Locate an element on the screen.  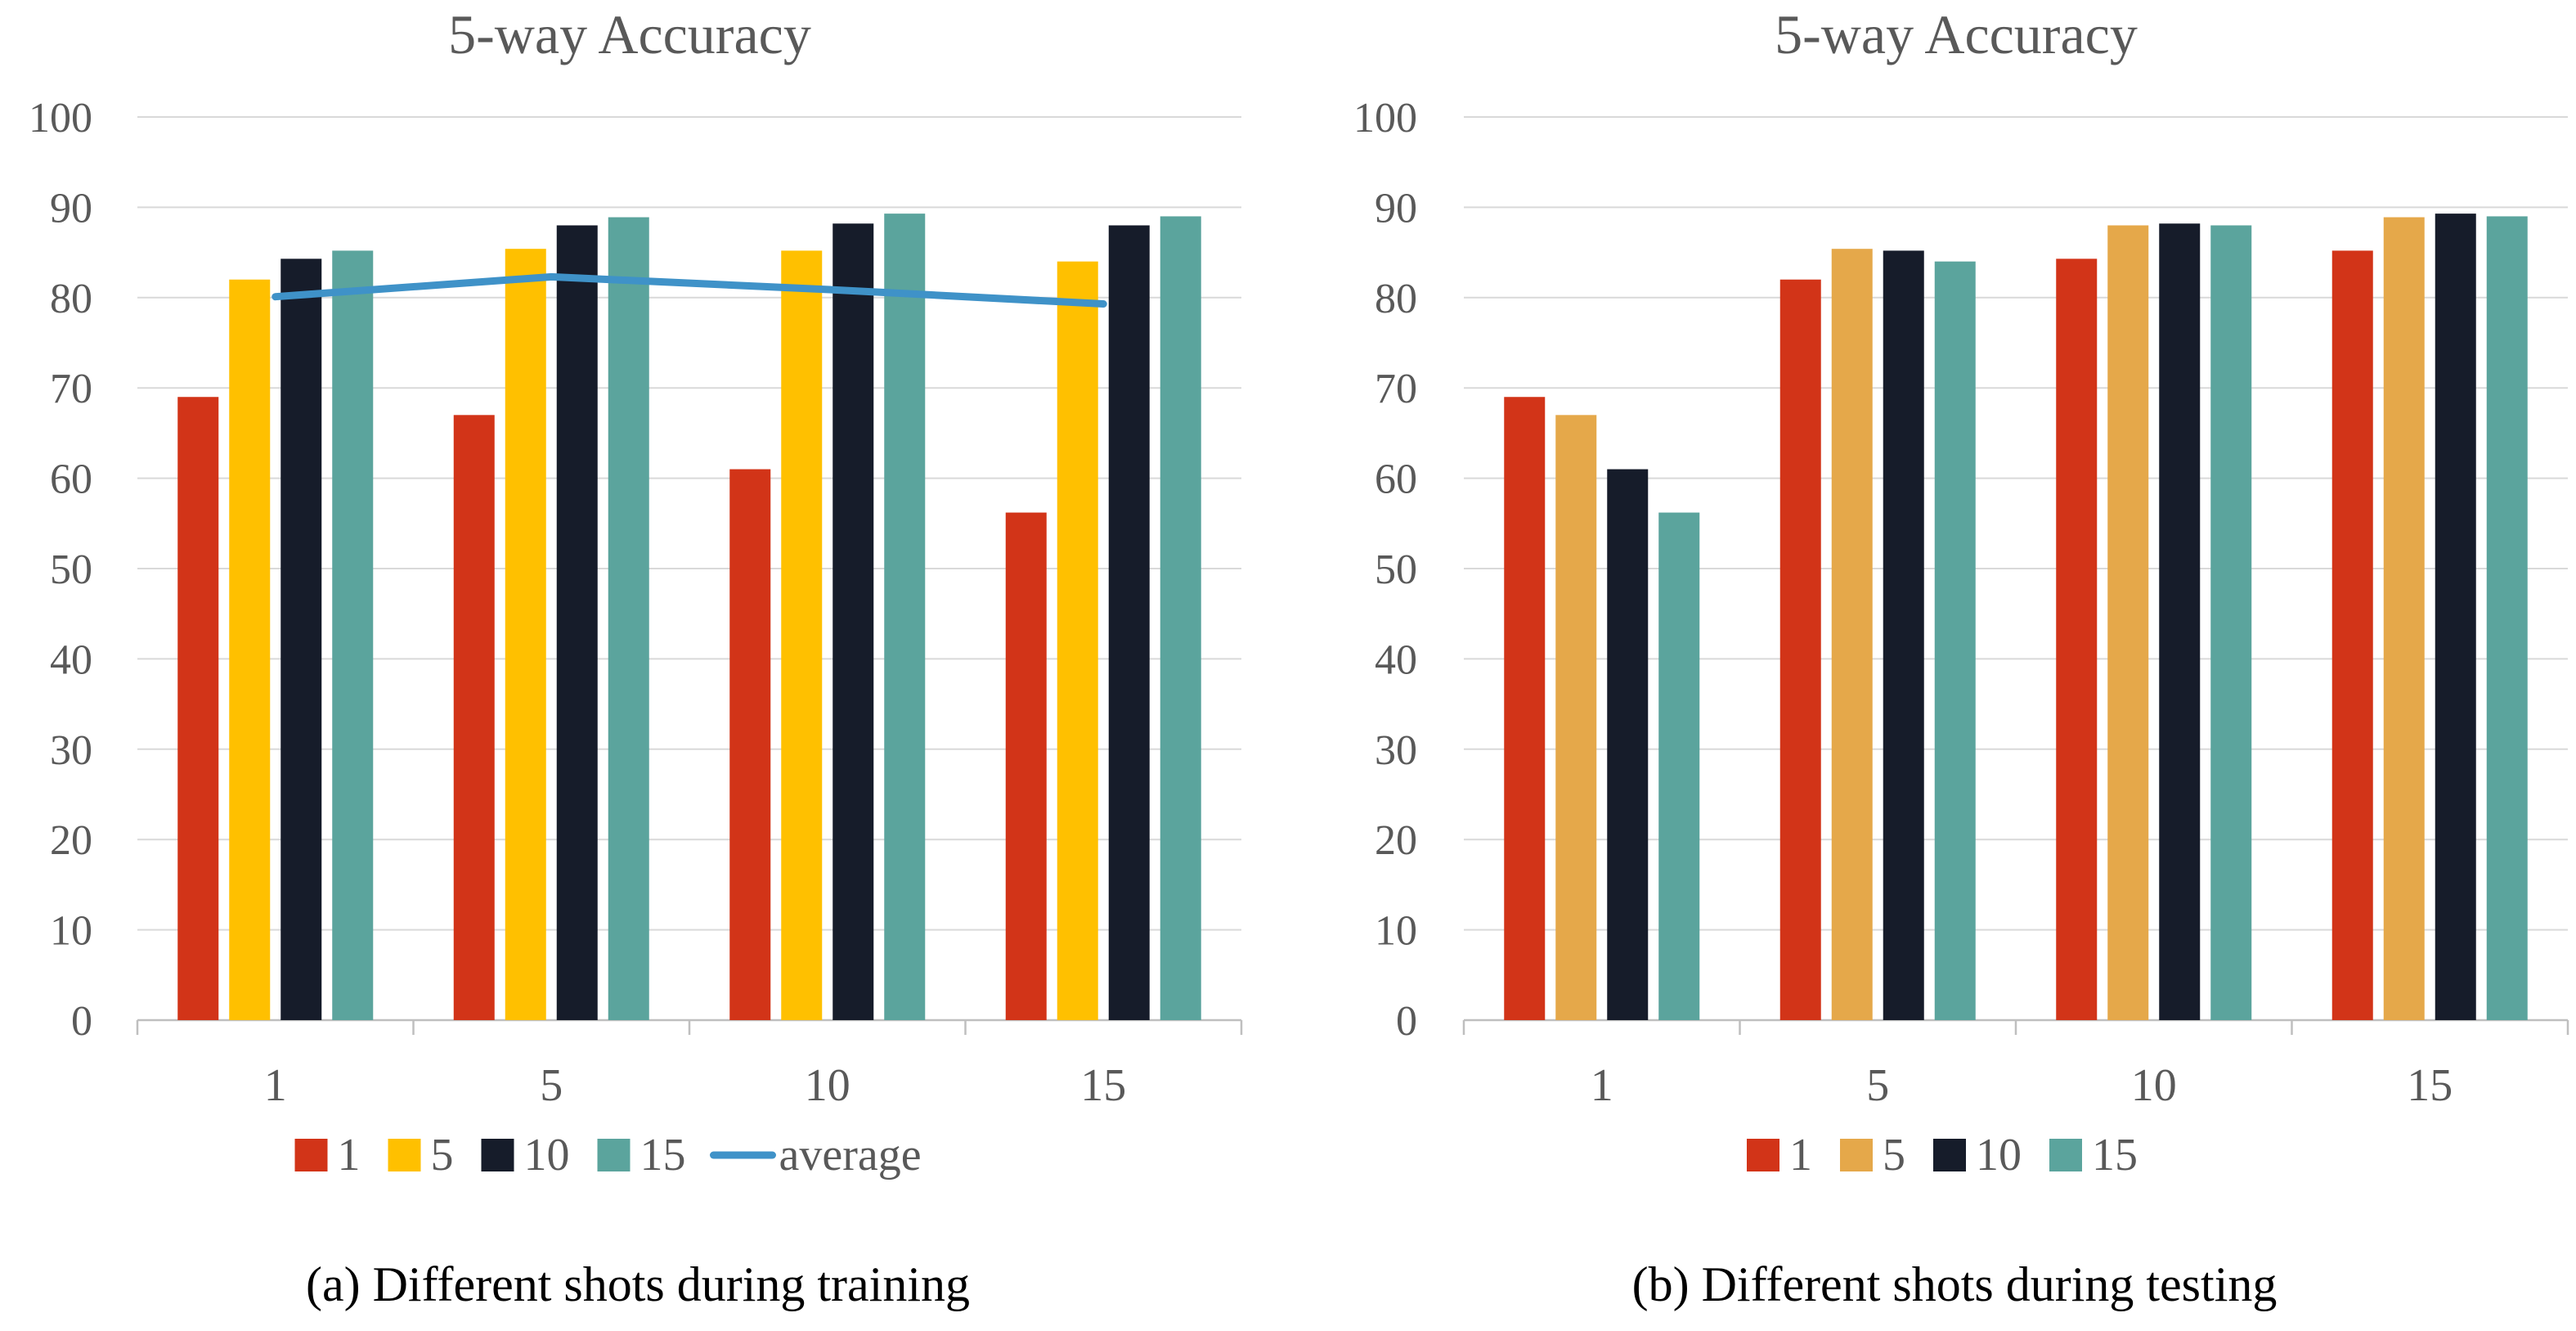
figure-caption: (b) Different shots during testing is located at coordinates (1955, 1284).